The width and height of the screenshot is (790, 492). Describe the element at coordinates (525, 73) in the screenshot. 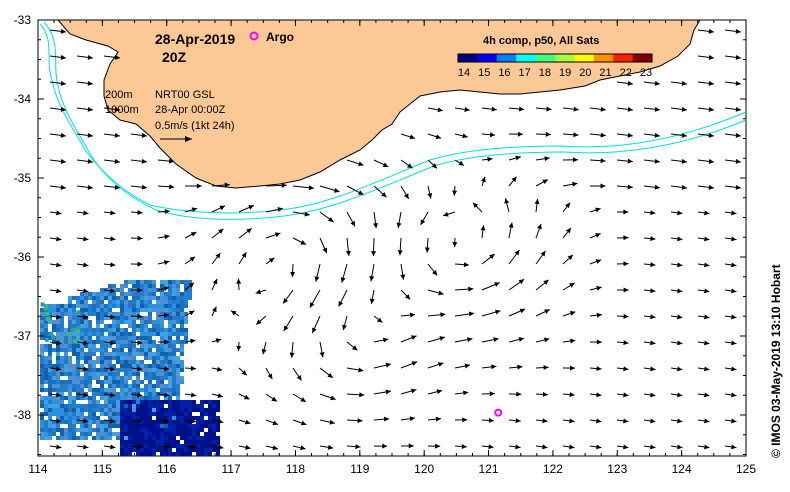

I see `colorbar-label: 17` at that location.